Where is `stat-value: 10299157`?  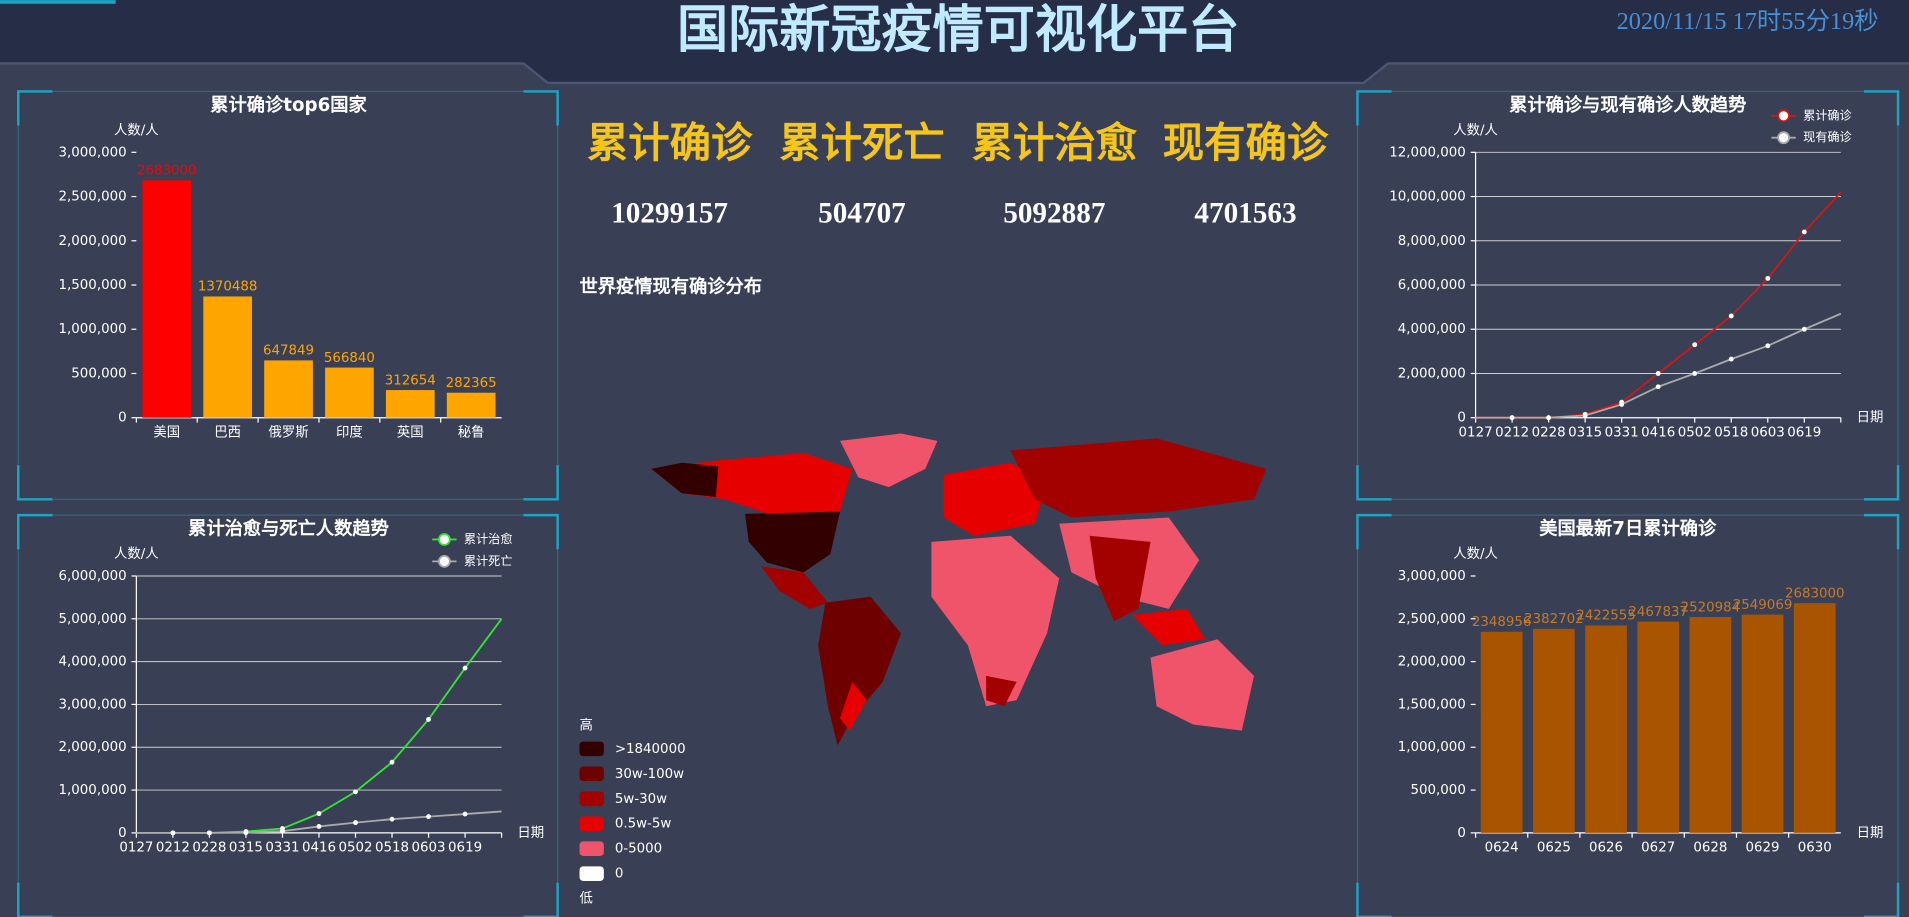 stat-value: 10299157 is located at coordinates (669, 213).